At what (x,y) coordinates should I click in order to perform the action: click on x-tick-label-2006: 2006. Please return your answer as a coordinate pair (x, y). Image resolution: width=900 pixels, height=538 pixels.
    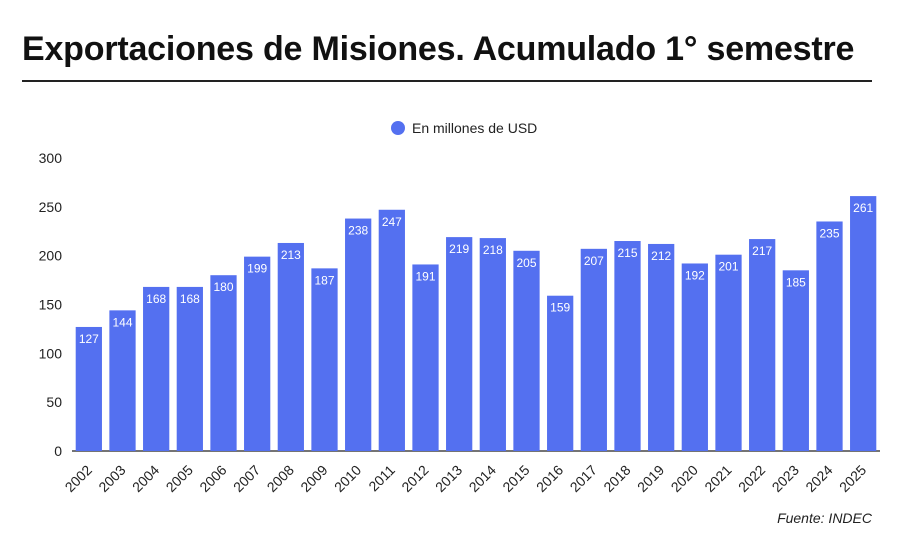
    Looking at the image, I should click on (212, 478).